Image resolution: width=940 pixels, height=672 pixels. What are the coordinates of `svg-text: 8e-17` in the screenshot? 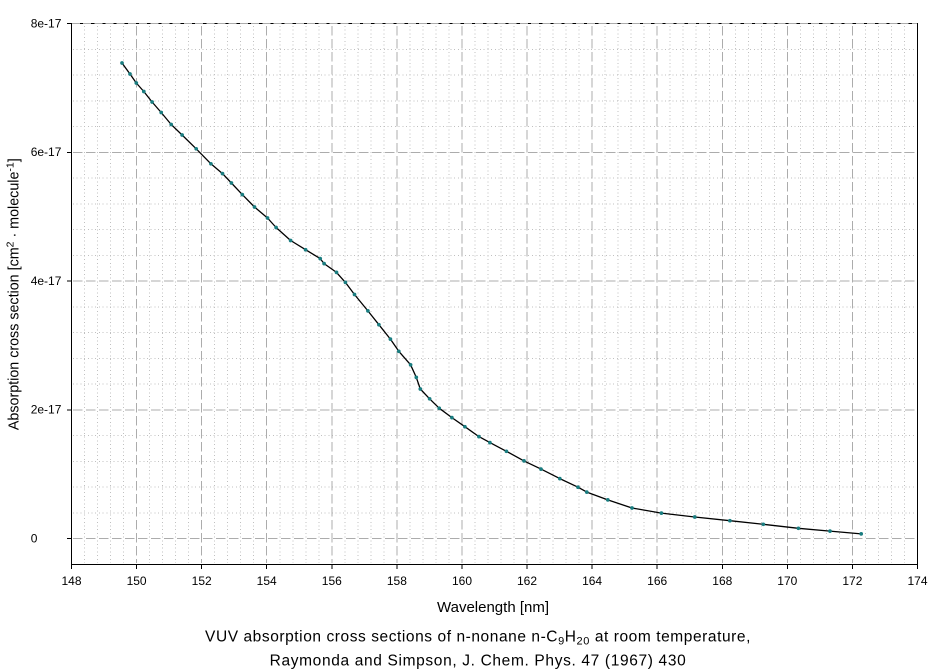 It's located at (46, 23).